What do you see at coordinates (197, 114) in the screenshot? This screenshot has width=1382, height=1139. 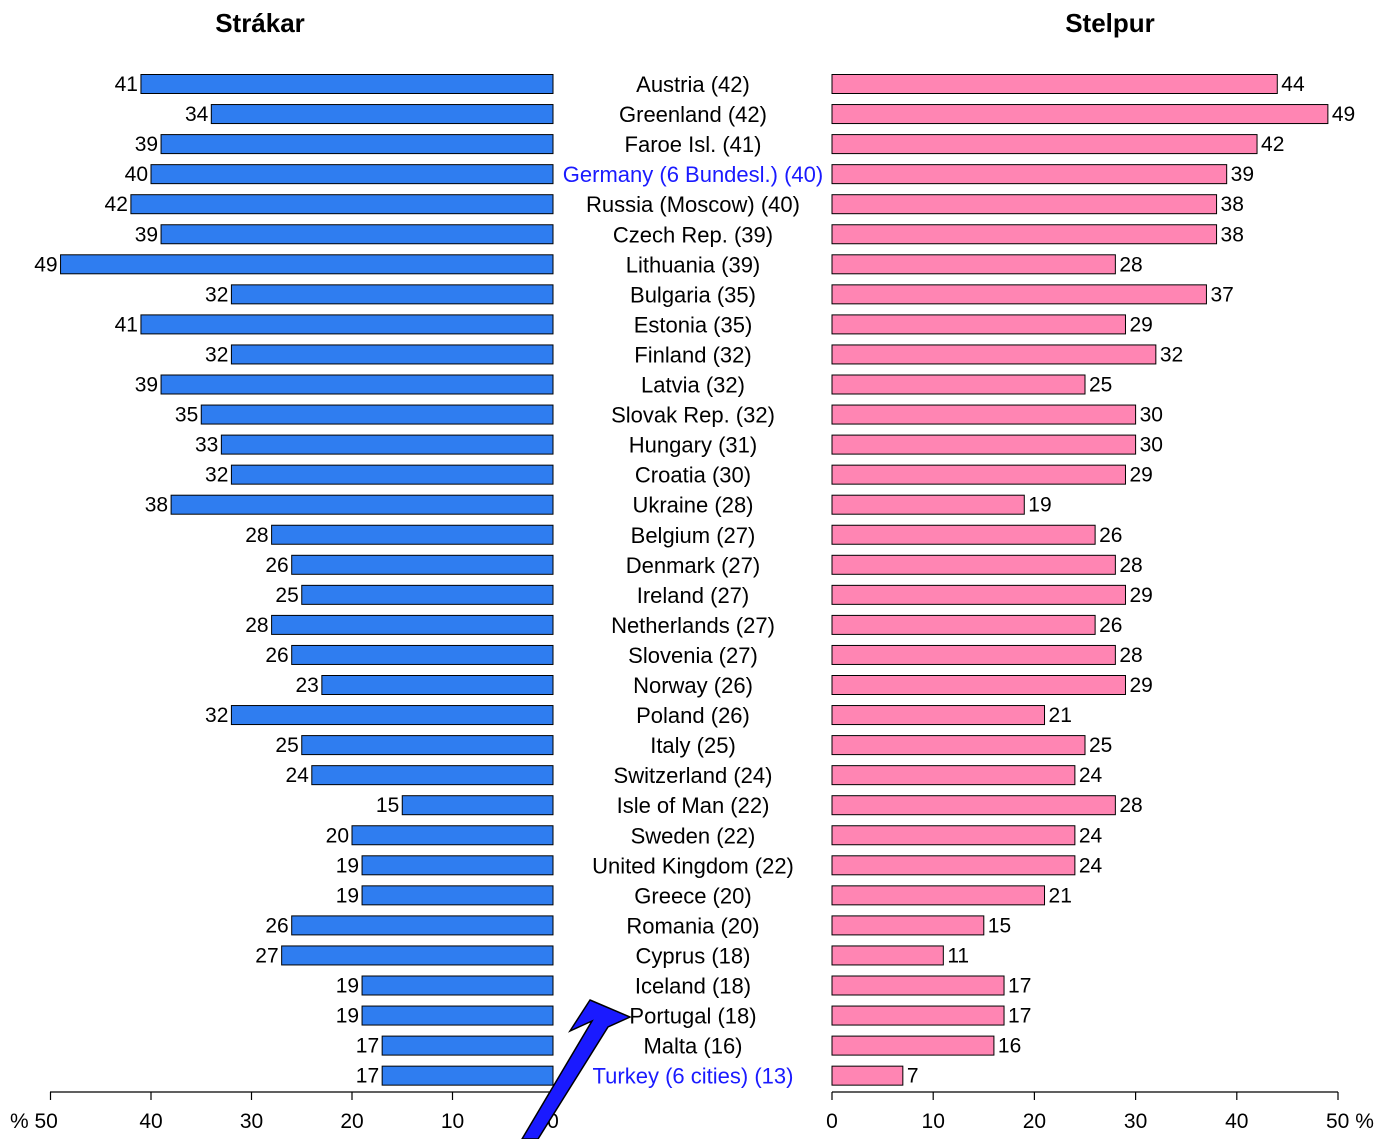 I see `left-bar-value: 34` at bounding box center [197, 114].